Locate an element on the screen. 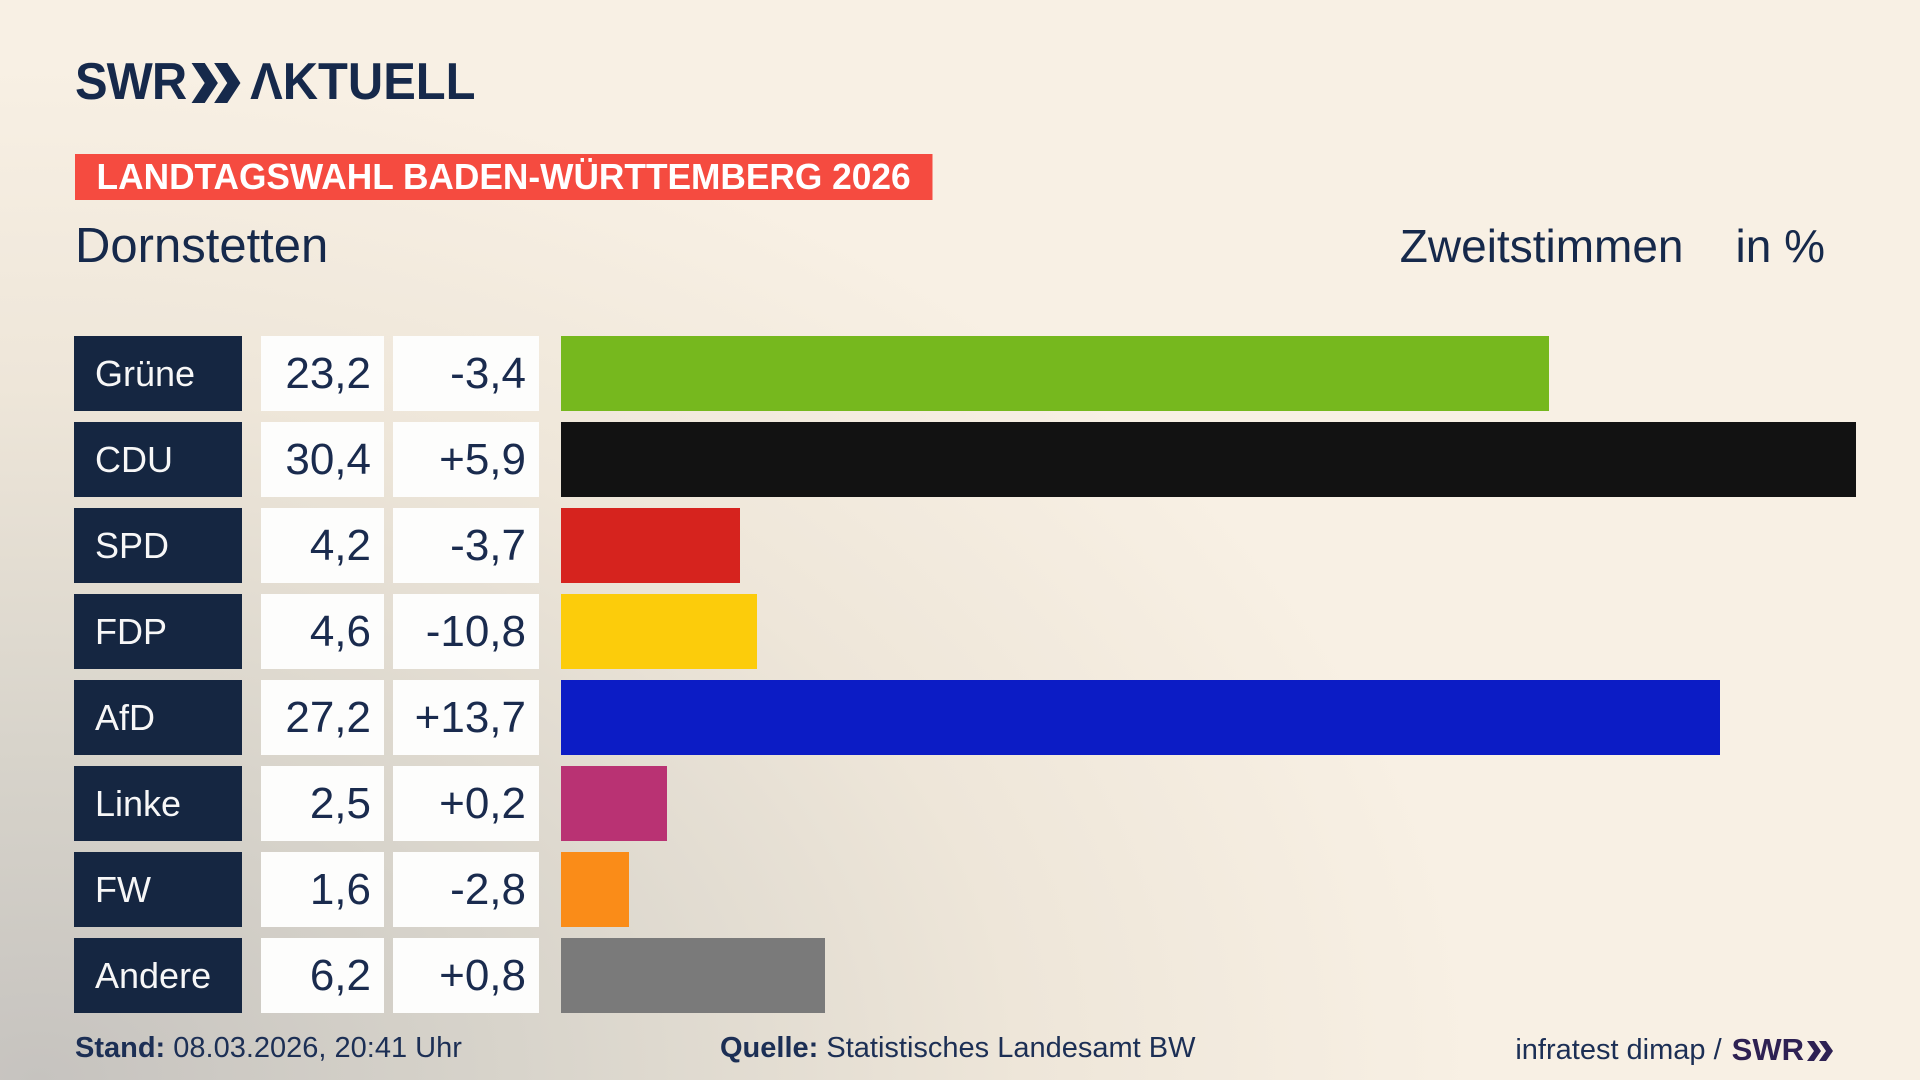 Image resolution: width=1920 pixels, height=1080 pixels. party-value: 4,6 is located at coordinates (322, 631).